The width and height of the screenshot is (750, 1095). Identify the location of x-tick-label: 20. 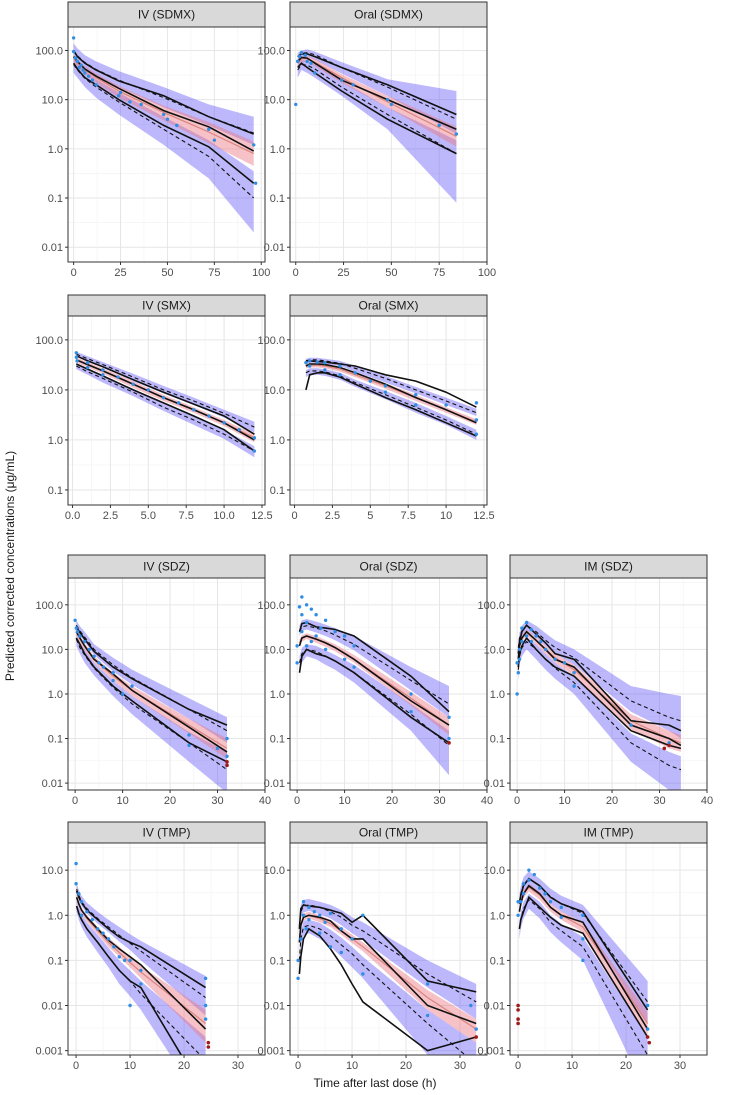
(612, 801).